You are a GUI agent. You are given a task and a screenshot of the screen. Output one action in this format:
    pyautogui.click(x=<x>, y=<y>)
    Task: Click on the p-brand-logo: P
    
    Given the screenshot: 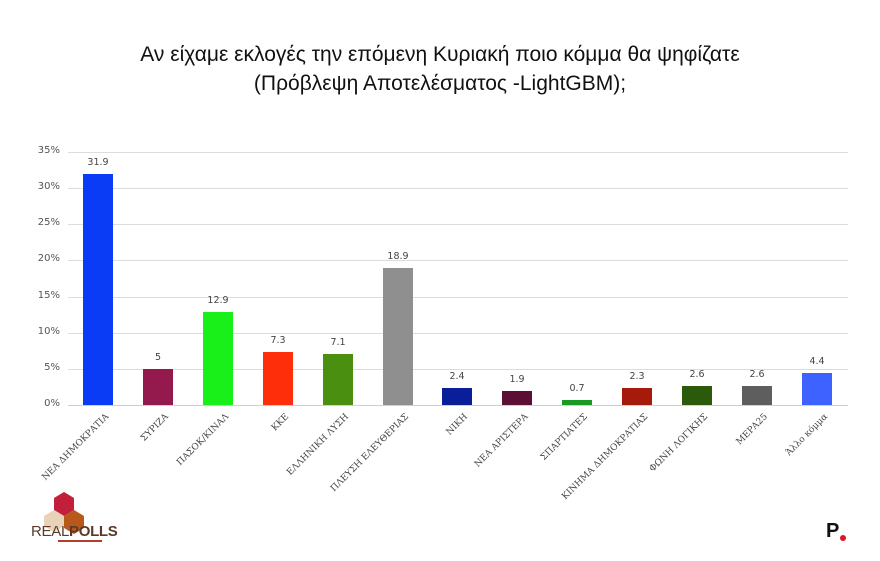 What is the action you would take?
    pyautogui.click(x=833, y=531)
    